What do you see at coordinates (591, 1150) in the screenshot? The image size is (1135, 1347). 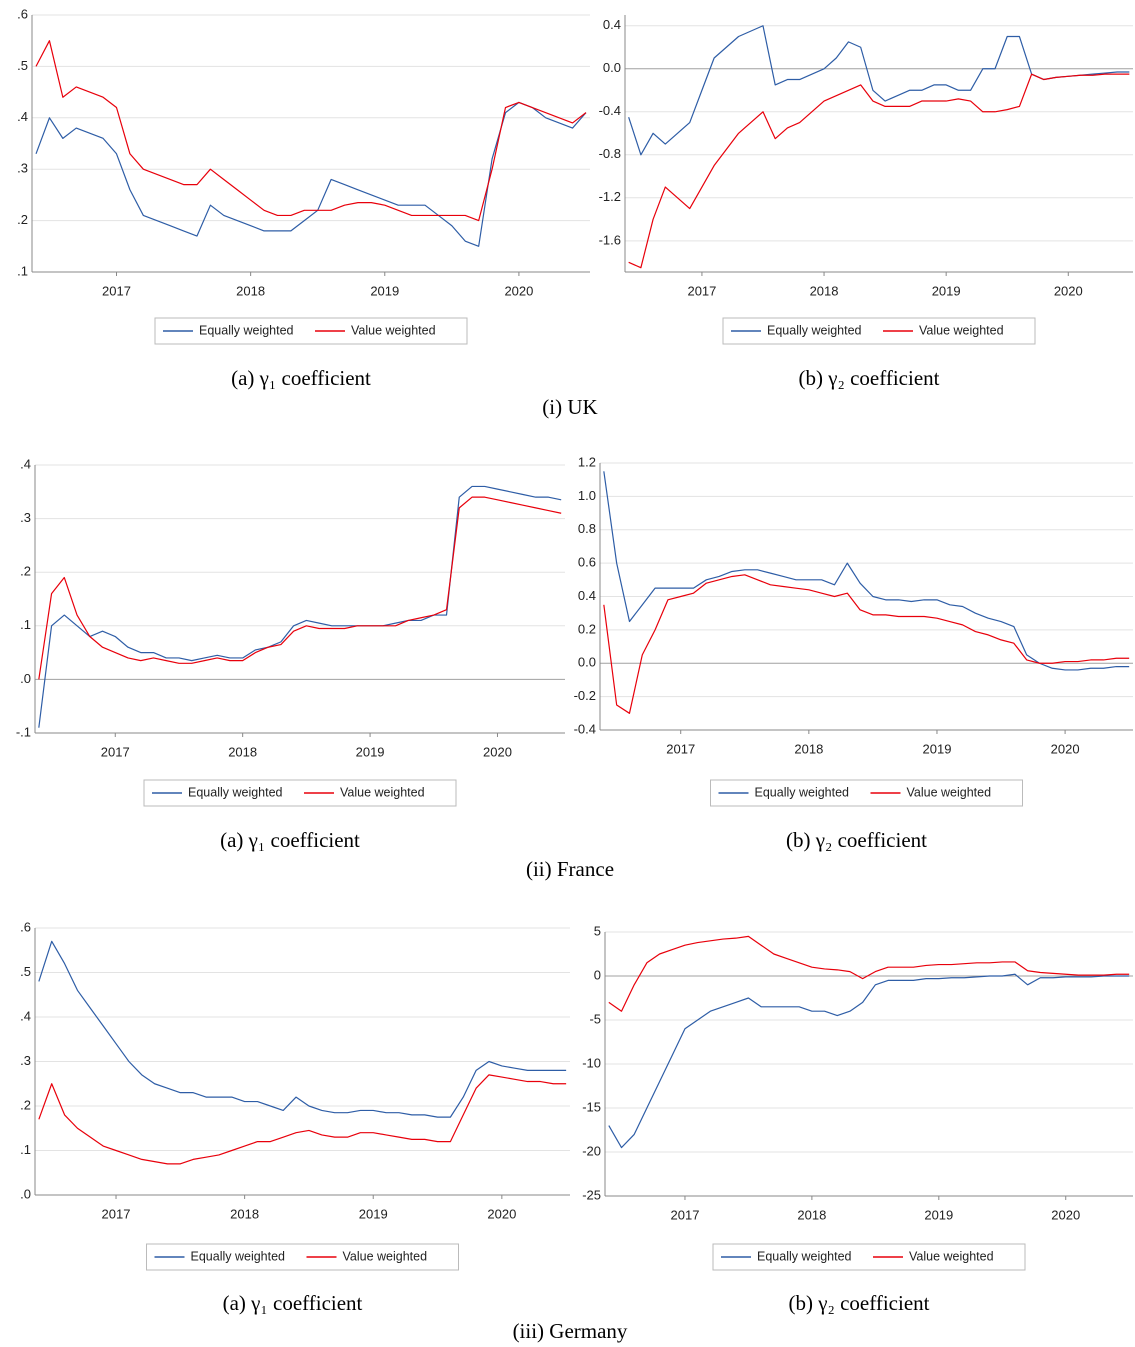 I see `y-tick-label: -20` at bounding box center [591, 1150].